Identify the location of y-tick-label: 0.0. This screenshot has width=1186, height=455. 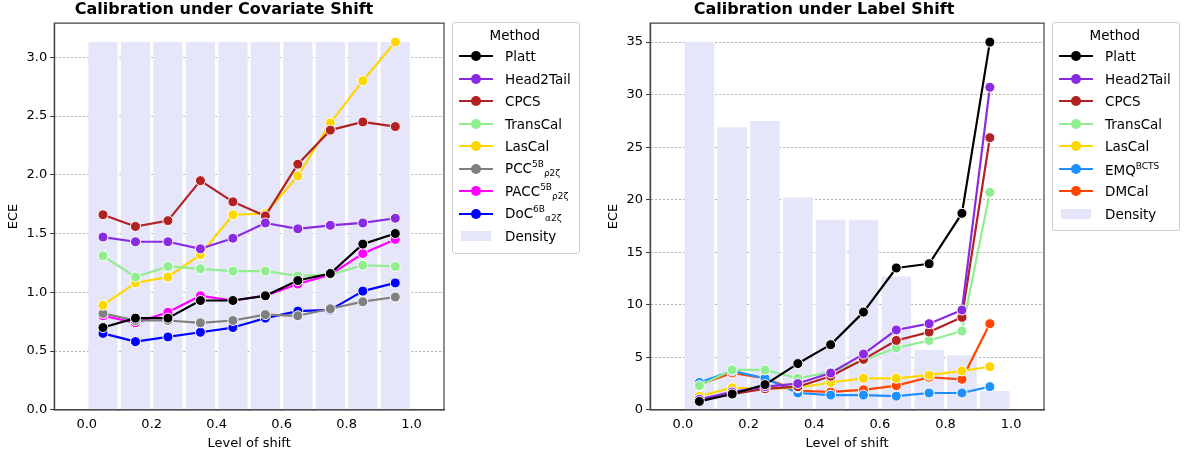
(37, 409).